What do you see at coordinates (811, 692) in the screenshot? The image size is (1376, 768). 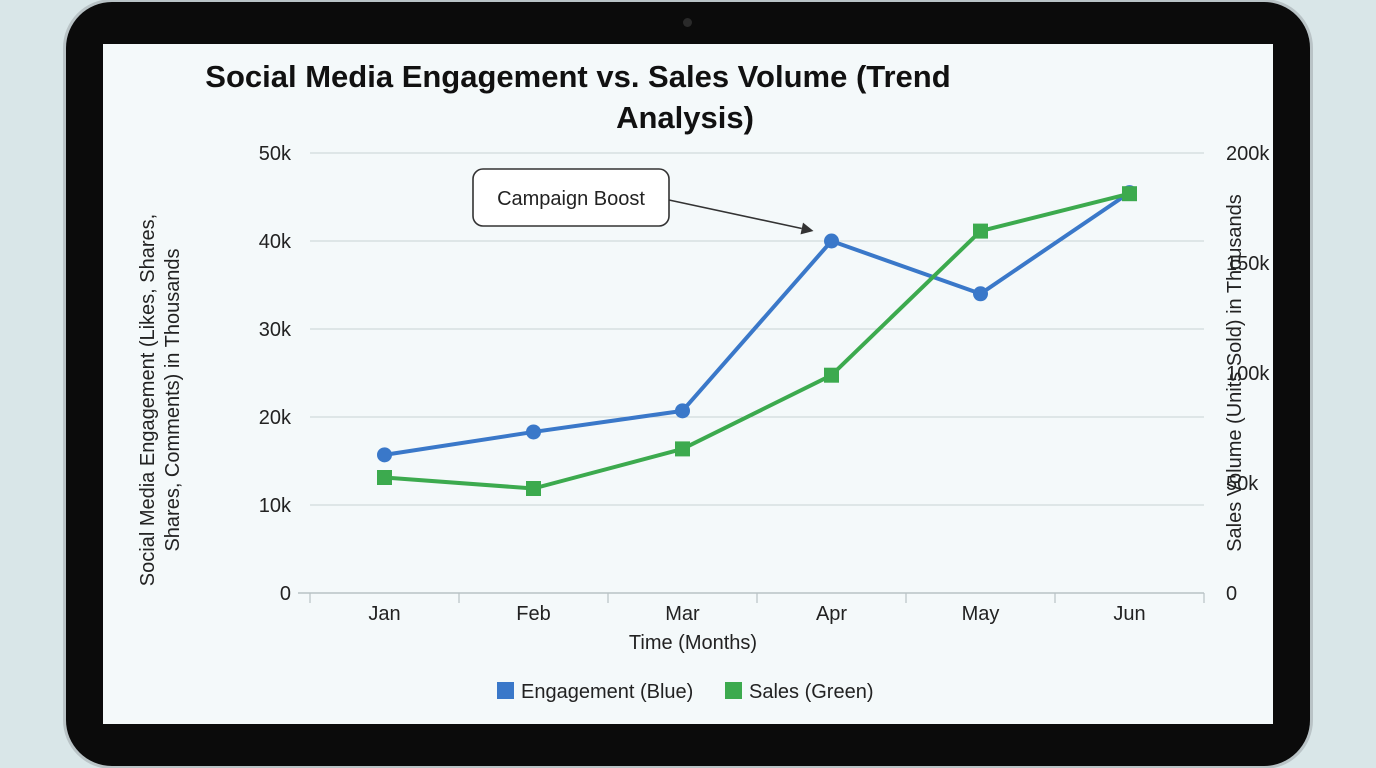 I see `legend-label-sales: Sales (Green)` at bounding box center [811, 692].